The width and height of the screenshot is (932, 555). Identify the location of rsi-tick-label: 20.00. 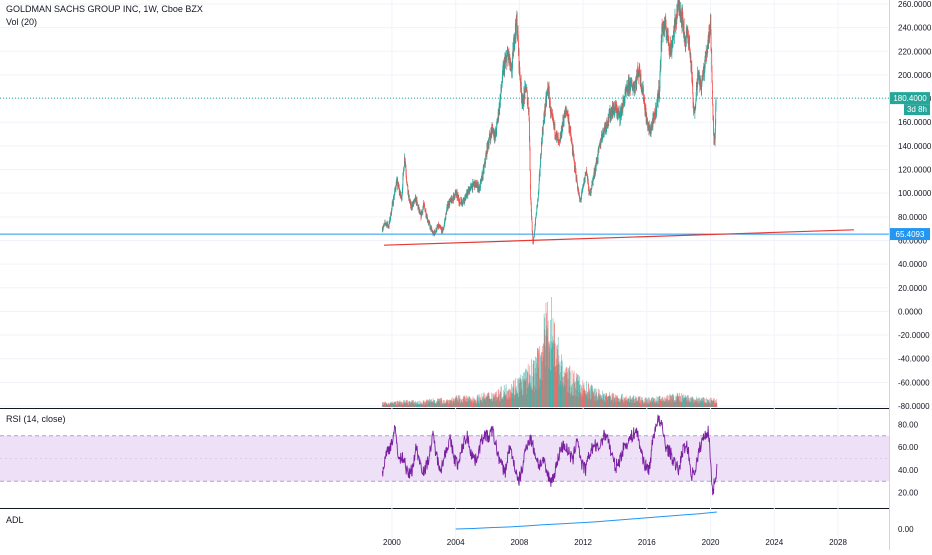
(908, 493).